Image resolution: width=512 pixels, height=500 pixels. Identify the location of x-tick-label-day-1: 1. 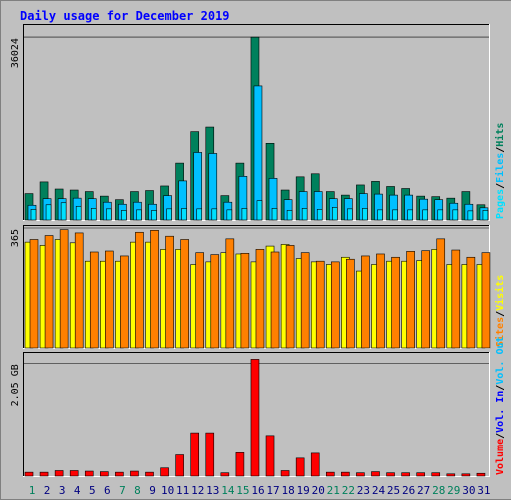
(32, 490).